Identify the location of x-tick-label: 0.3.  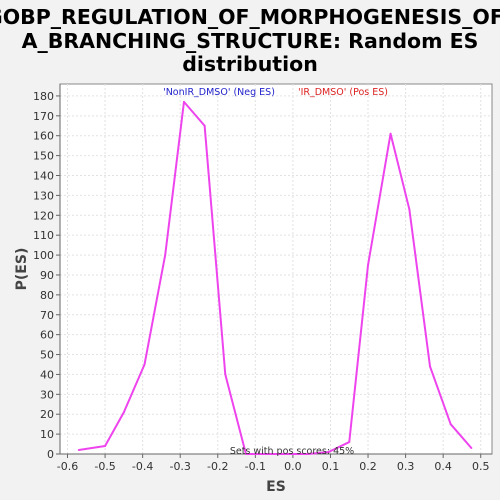
(406, 466).